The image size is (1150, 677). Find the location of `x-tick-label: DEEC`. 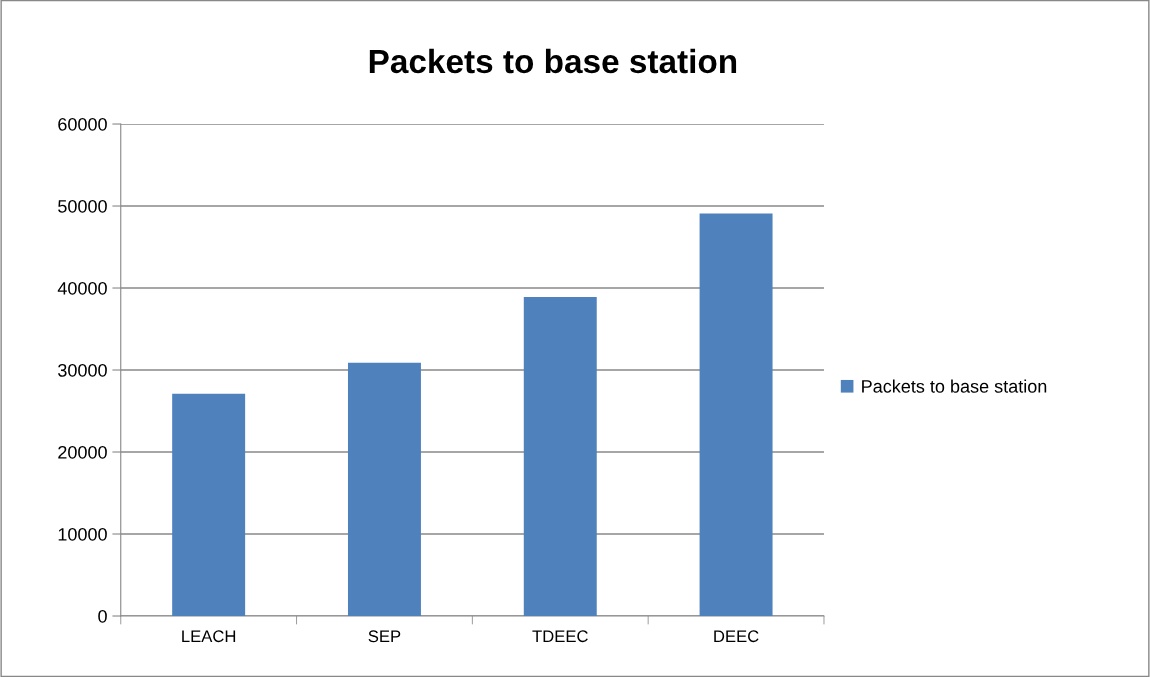

x-tick-label: DEEC is located at coordinates (736, 636).